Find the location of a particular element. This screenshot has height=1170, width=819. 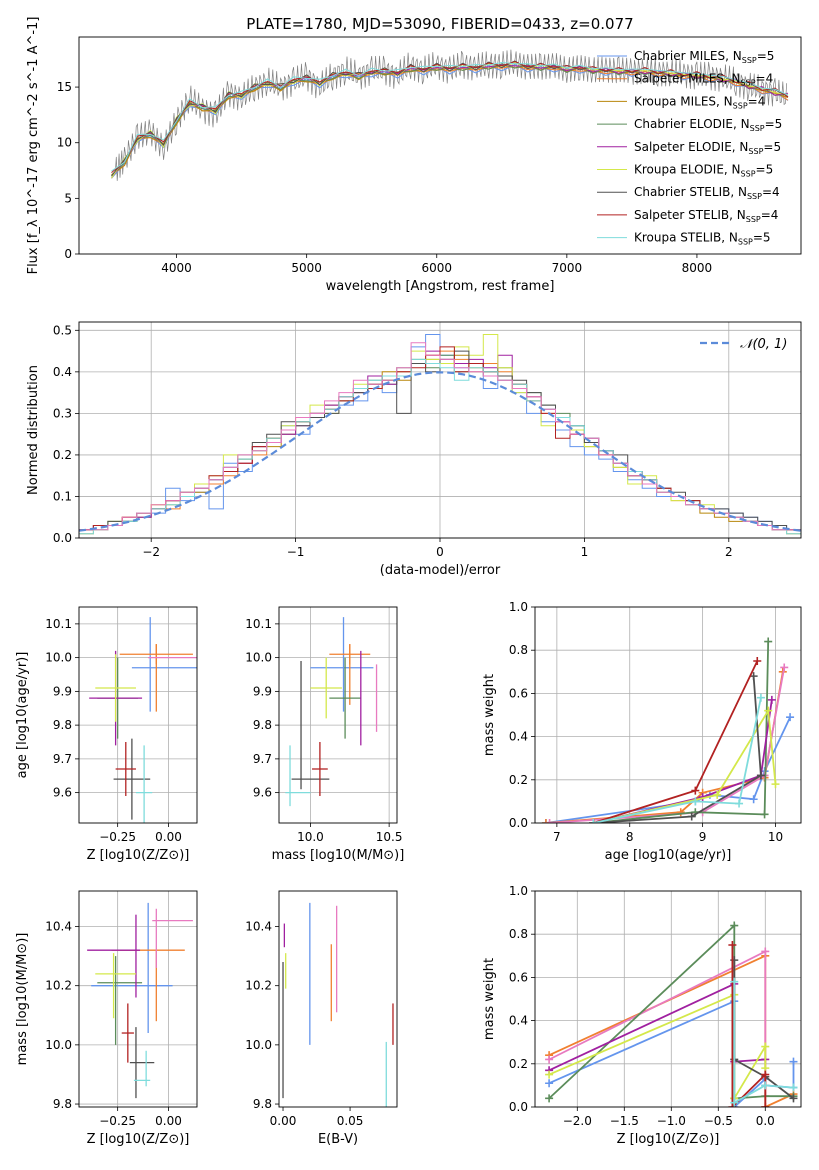

y-tick-label: 15 is located at coordinates (64, 87).